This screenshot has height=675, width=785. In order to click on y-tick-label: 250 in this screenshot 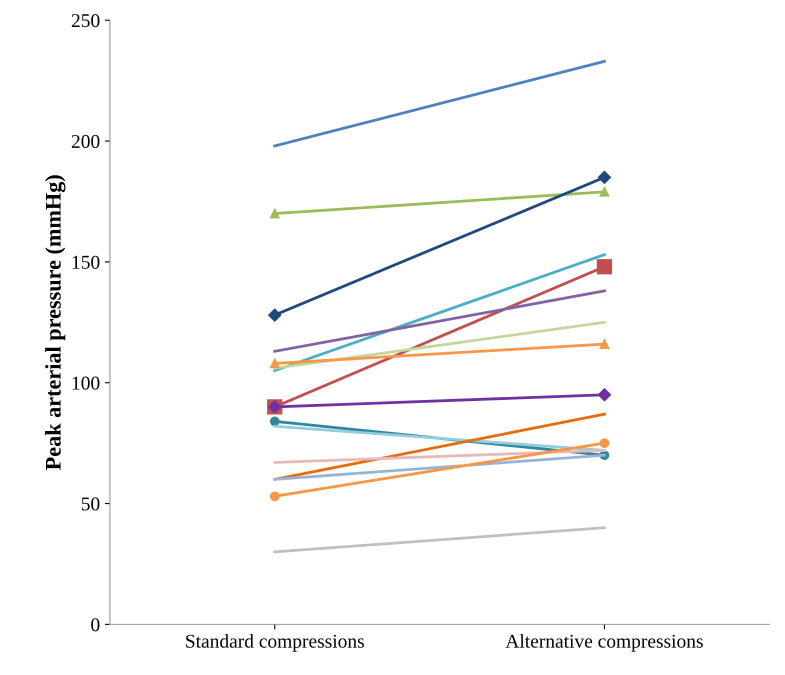, I will do `click(86, 21)`.